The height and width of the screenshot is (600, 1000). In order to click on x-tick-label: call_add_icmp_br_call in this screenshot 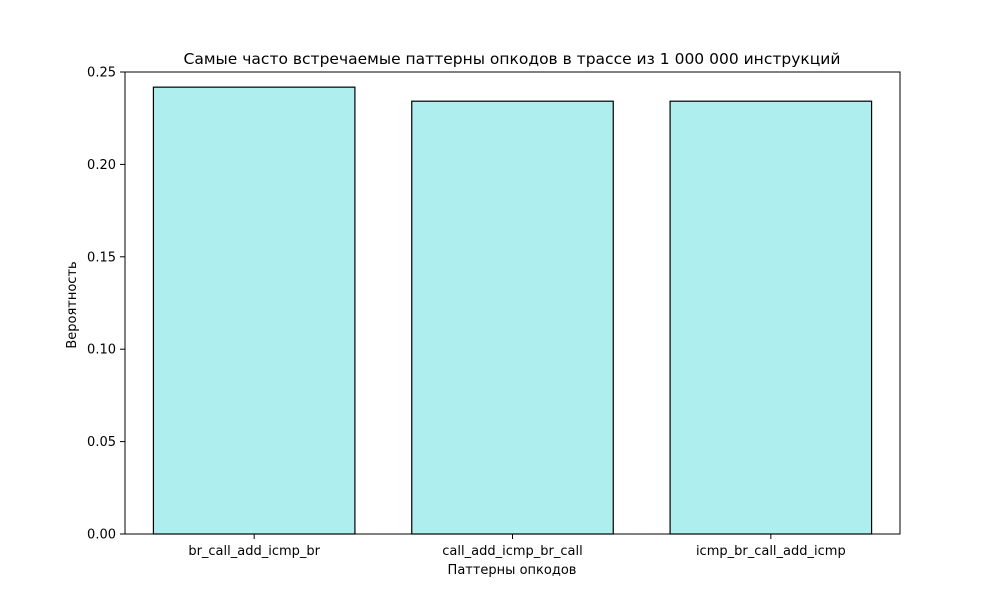, I will do `click(512, 551)`.